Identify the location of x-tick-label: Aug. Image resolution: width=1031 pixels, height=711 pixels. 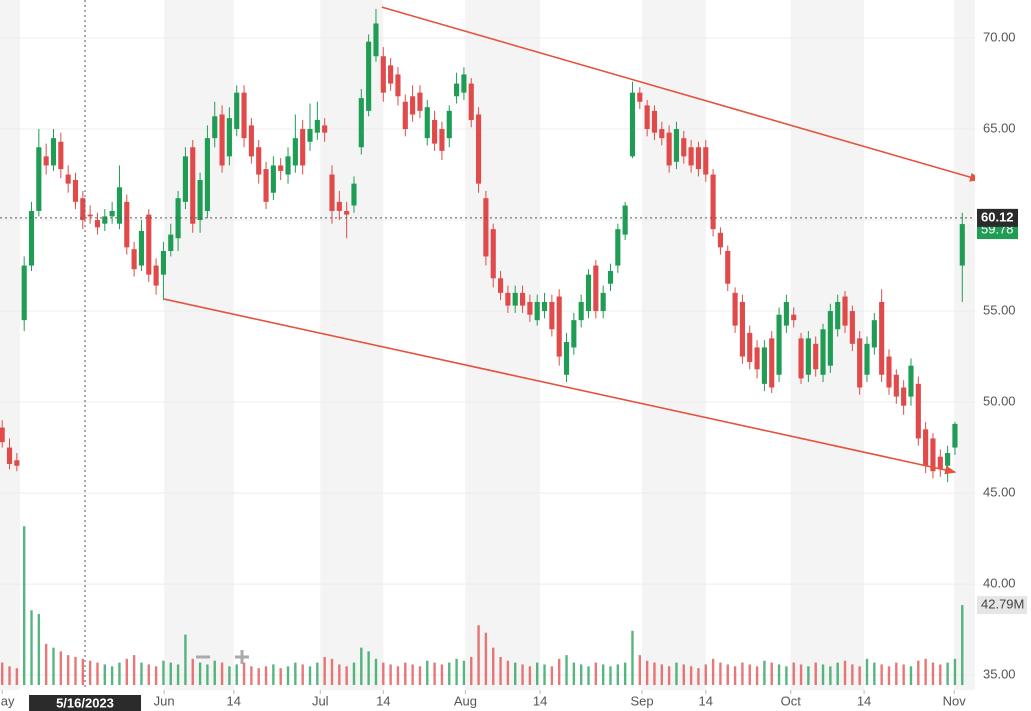
(465, 700).